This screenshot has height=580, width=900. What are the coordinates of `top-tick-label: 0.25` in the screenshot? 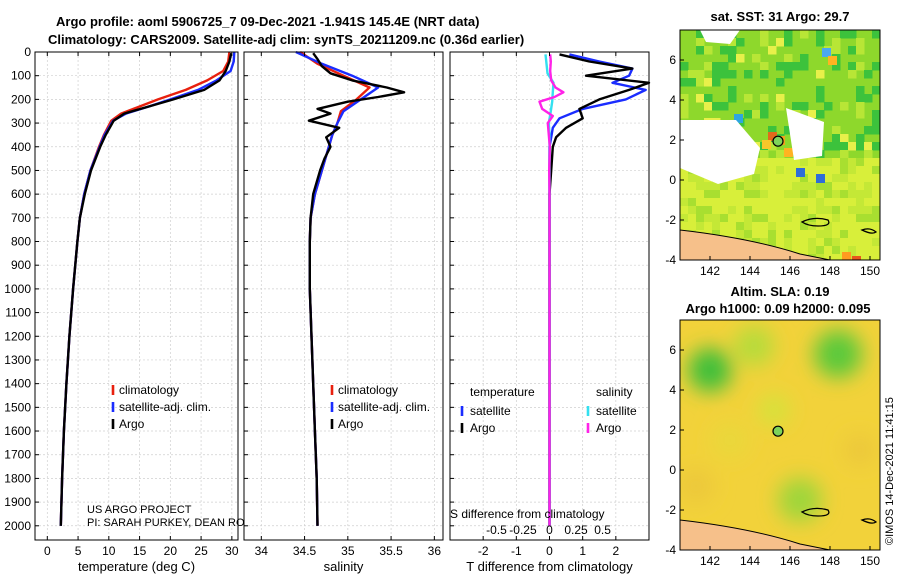 It's located at (576, 530).